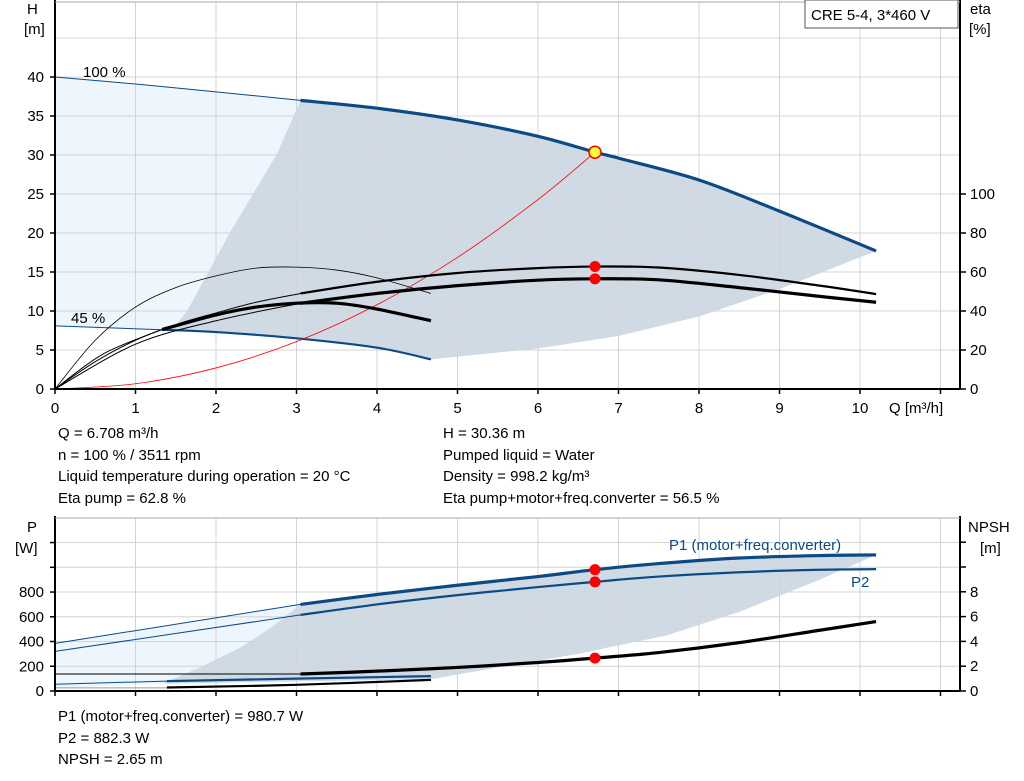 Image resolution: width=1024 pixels, height=781 pixels. What do you see at coordinates (31, 617) in the screenshot?
I see `y-tick-label: 600` at bounding box center [31, 617].